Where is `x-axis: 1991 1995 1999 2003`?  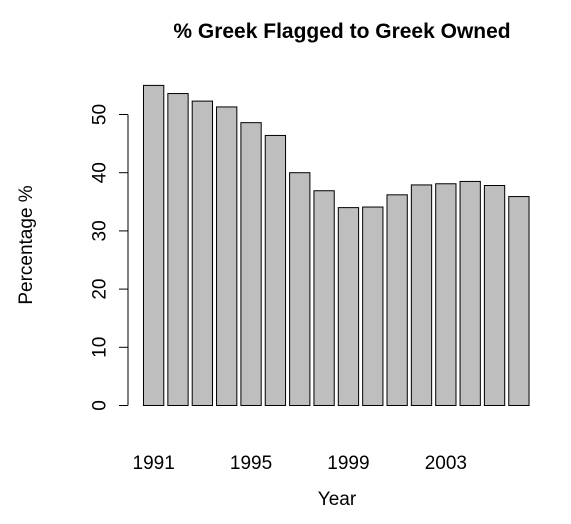
x-axis: 1991 1995 1999 2003 is located at coordinates (300, 463).